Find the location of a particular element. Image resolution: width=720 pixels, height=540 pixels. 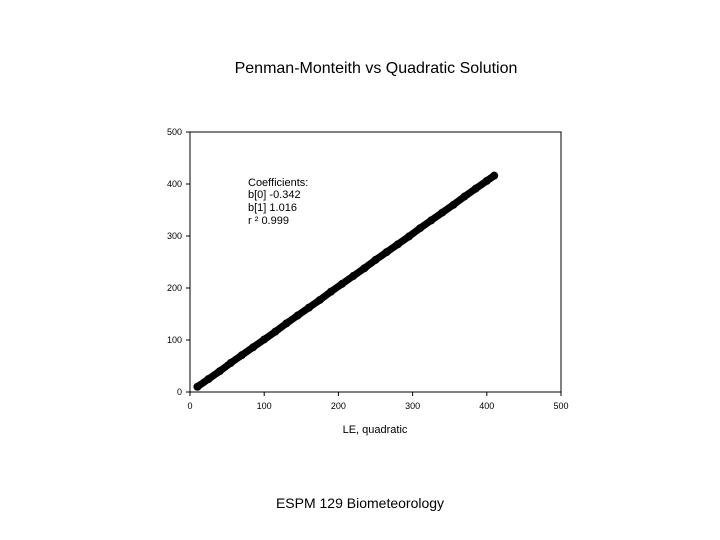

data-point is located at coordinates (494, 175).